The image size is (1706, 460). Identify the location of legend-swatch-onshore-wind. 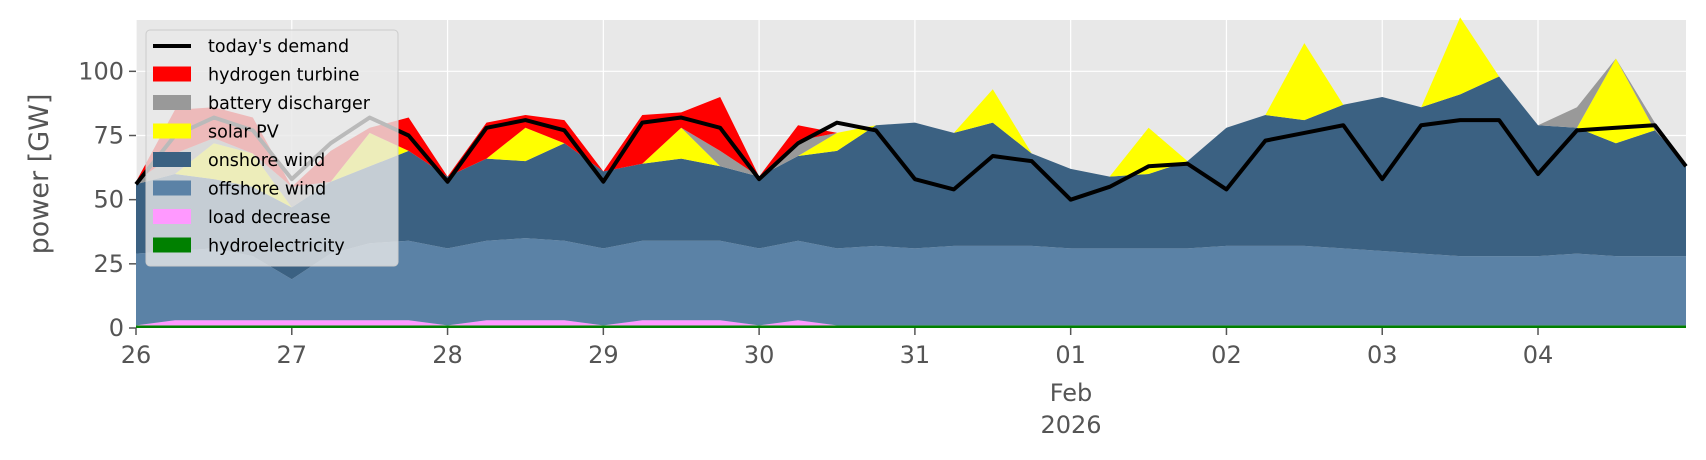
(172, 159).